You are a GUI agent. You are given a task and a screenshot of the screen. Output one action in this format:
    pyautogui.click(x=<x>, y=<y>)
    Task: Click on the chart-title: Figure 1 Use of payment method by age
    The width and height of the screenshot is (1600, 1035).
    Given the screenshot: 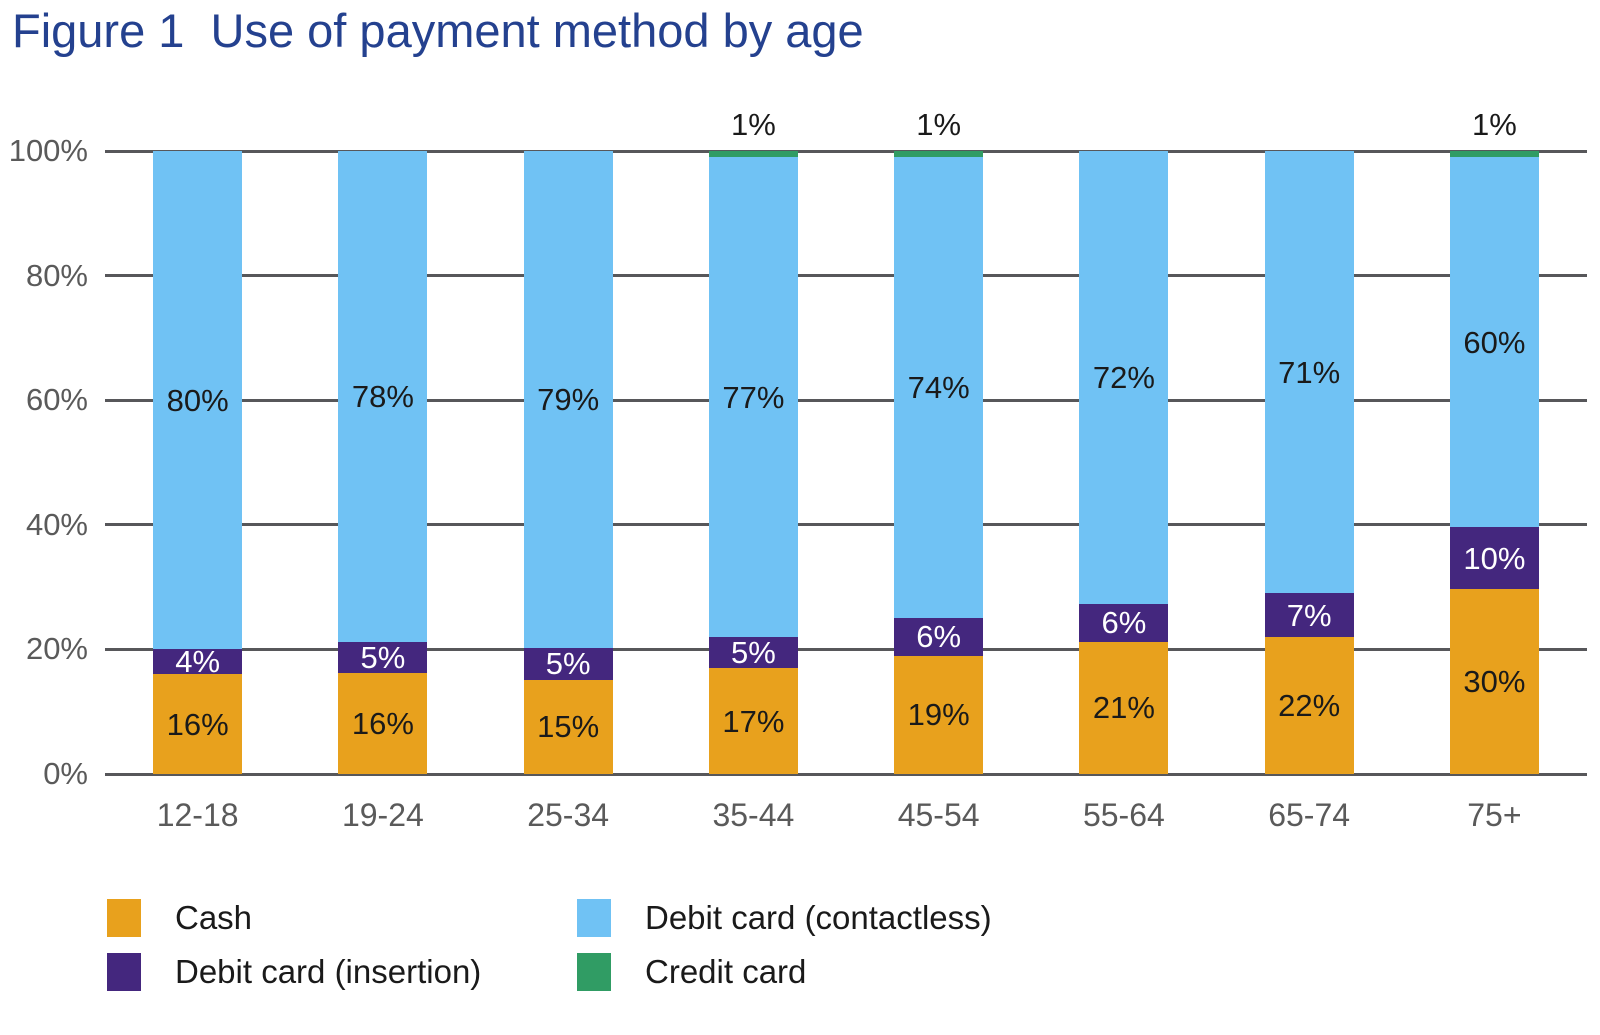 What is the action you would take?
    pyautogui.click(x=438, y=30)
    